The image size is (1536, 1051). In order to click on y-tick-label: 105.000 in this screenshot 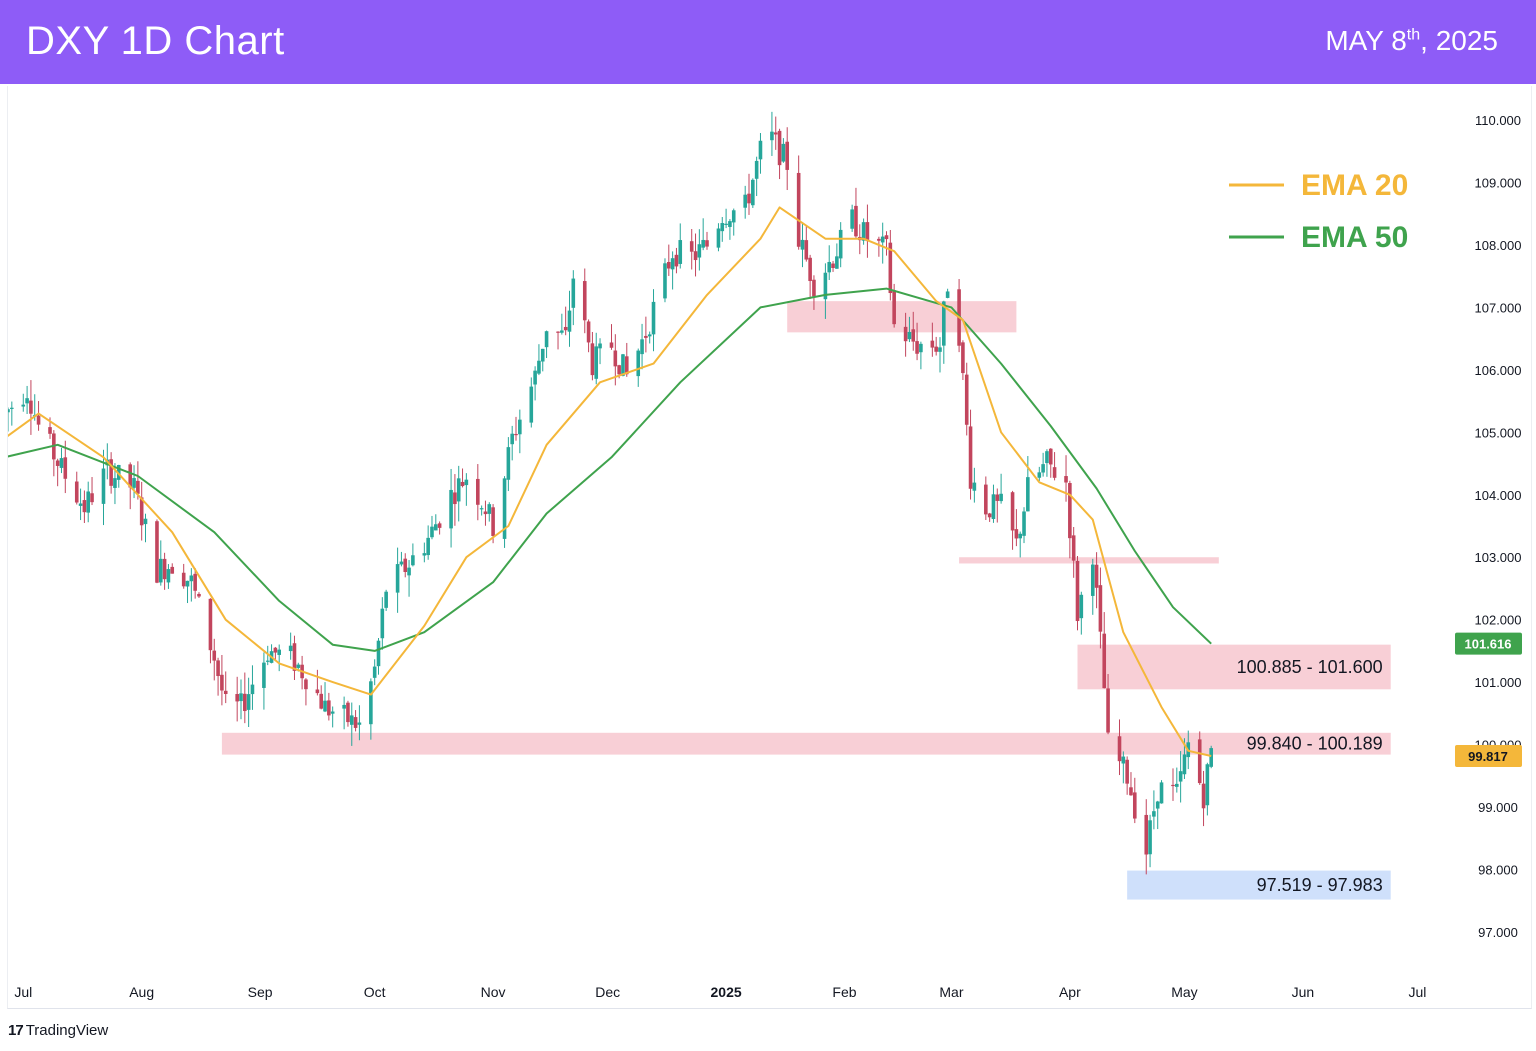, I will do `click(1498, 432)`.